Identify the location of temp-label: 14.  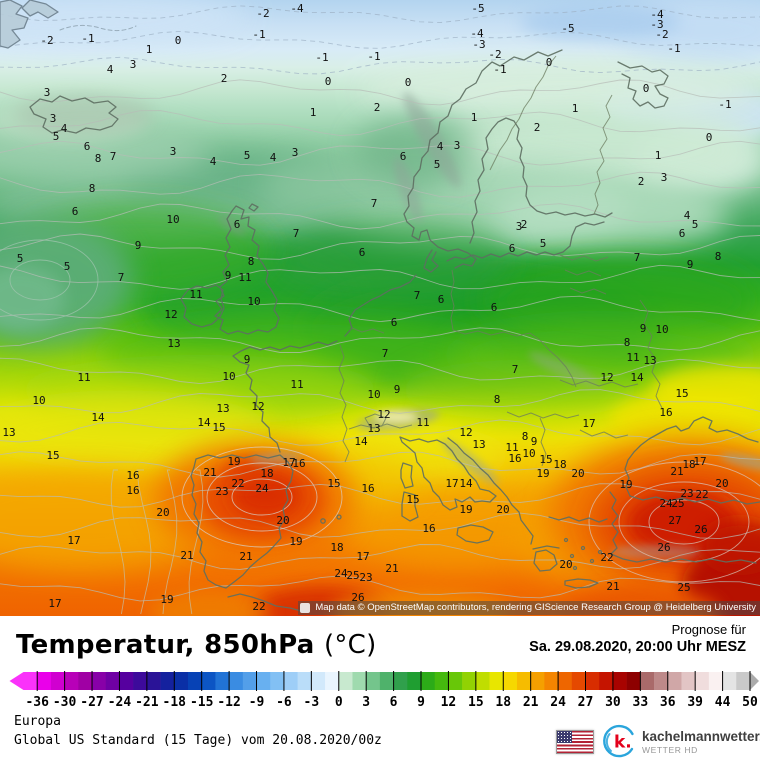
(466, 483).